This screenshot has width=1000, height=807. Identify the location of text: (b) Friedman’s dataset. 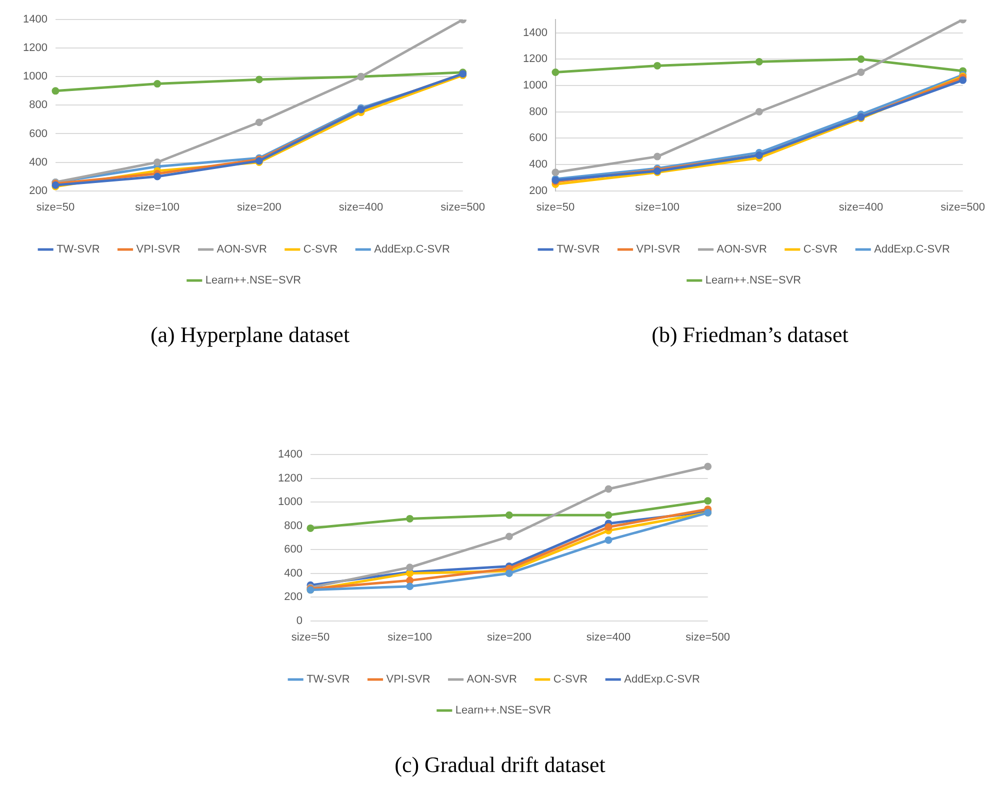
(750, 335).